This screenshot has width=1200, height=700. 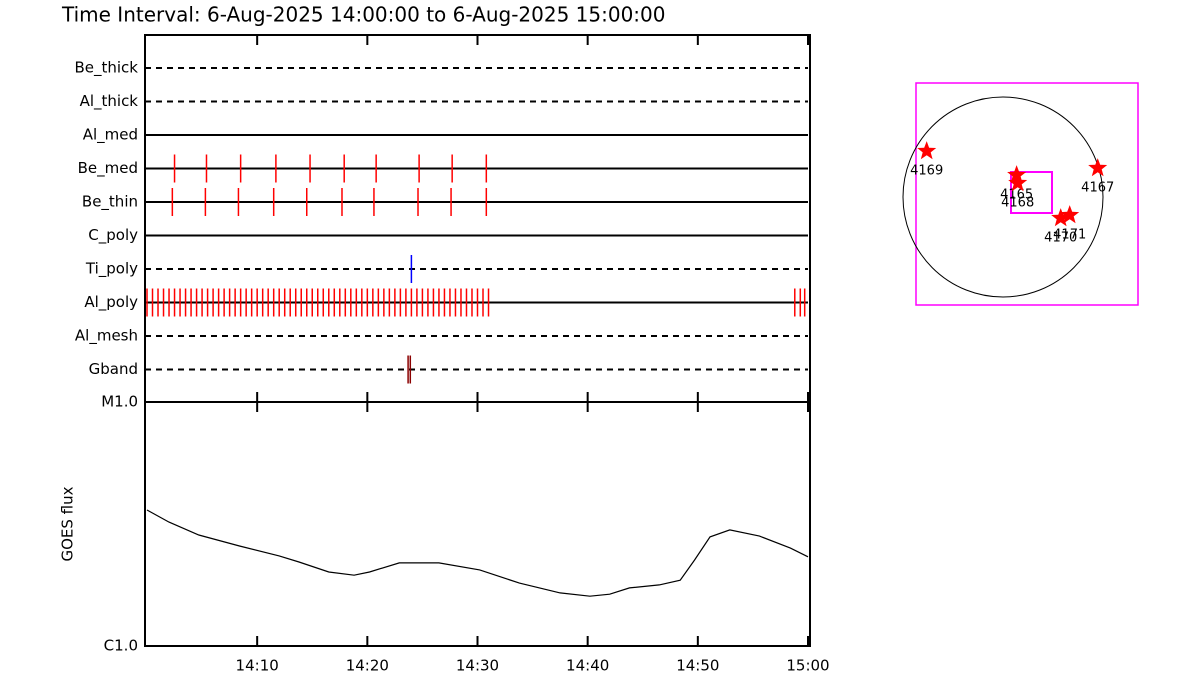 What do you see at coordinates (111, 269) in the screenshot?
I see `row-label: Ti_poly` at bounding box center [111, 269].